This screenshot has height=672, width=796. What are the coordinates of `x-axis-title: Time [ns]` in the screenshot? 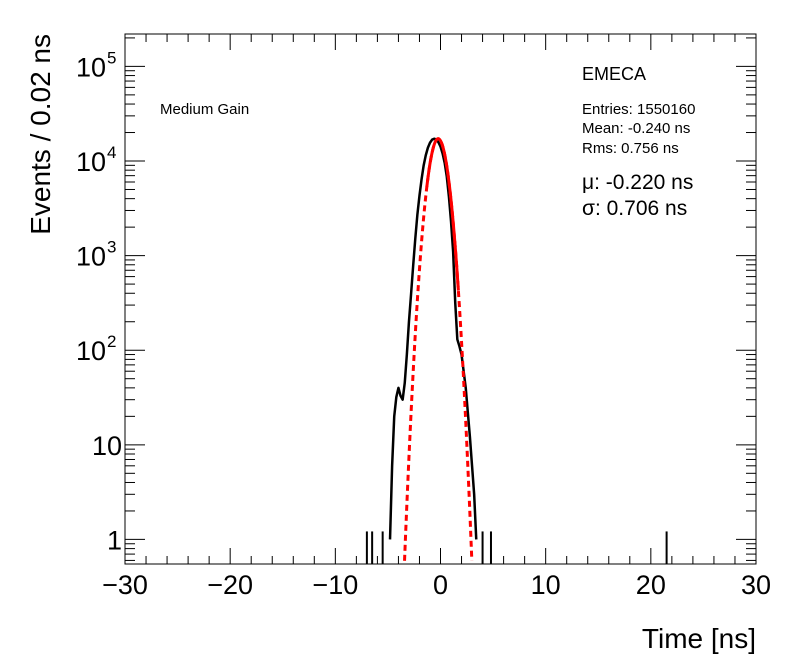 It's located at (699, 638).